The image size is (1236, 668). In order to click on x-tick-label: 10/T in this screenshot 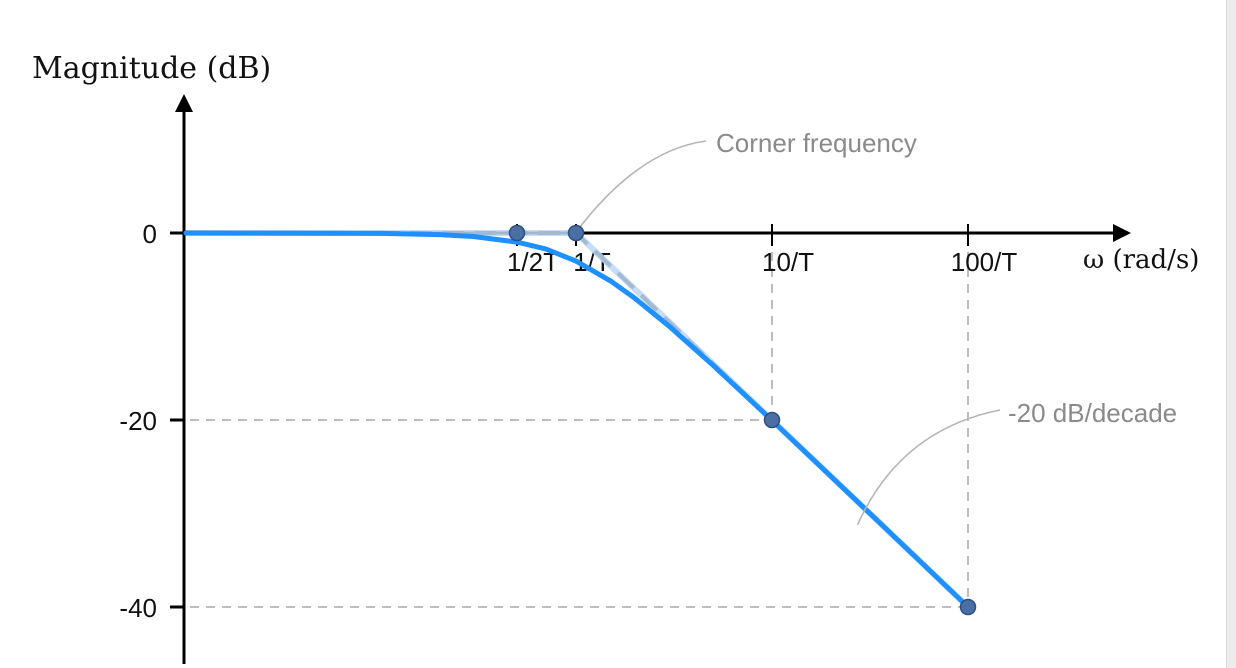, I will do `click(788, 262)`.